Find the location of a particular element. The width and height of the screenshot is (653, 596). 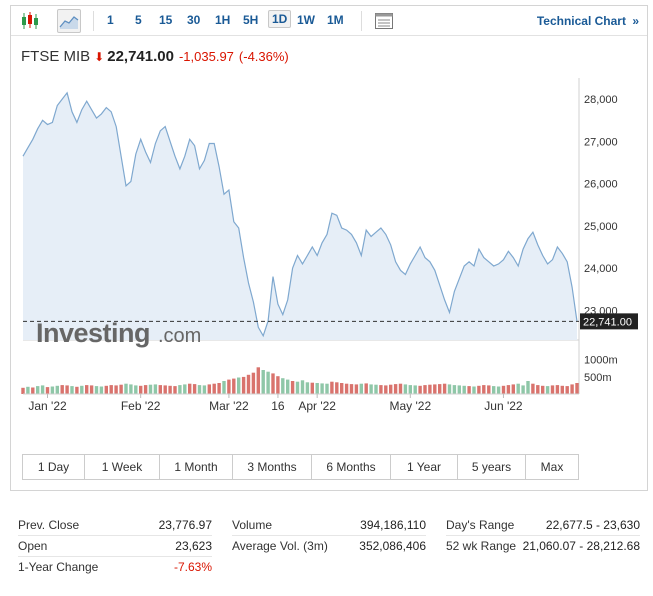

range-6-months: 6 Months is located at coordinates (351, 467).